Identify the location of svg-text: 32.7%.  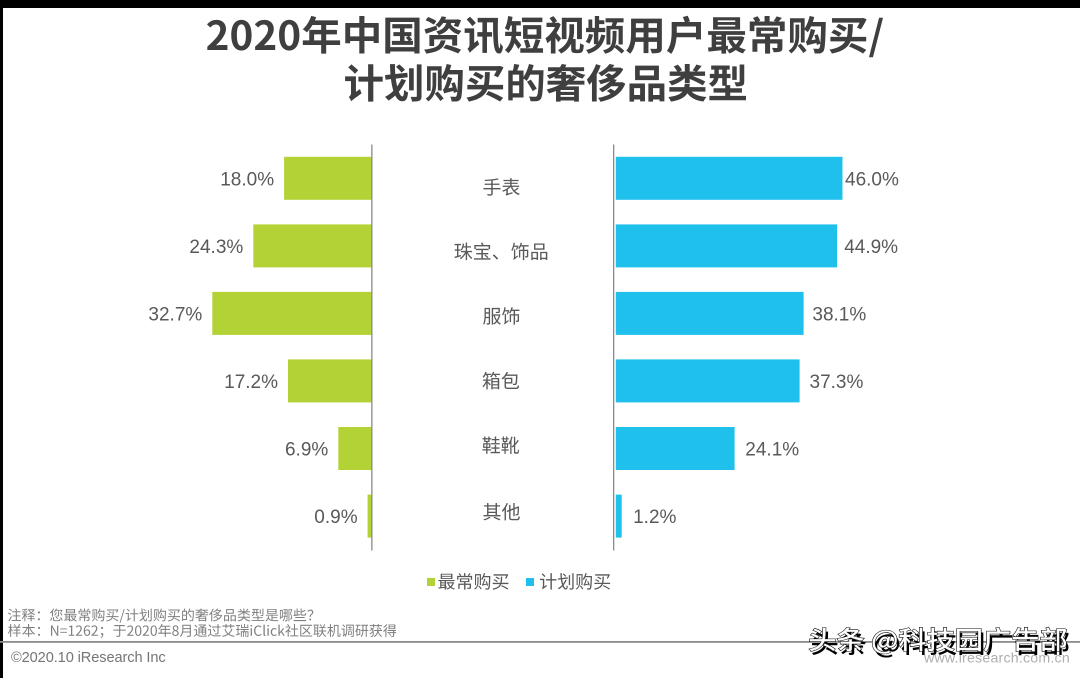
(175, 315).